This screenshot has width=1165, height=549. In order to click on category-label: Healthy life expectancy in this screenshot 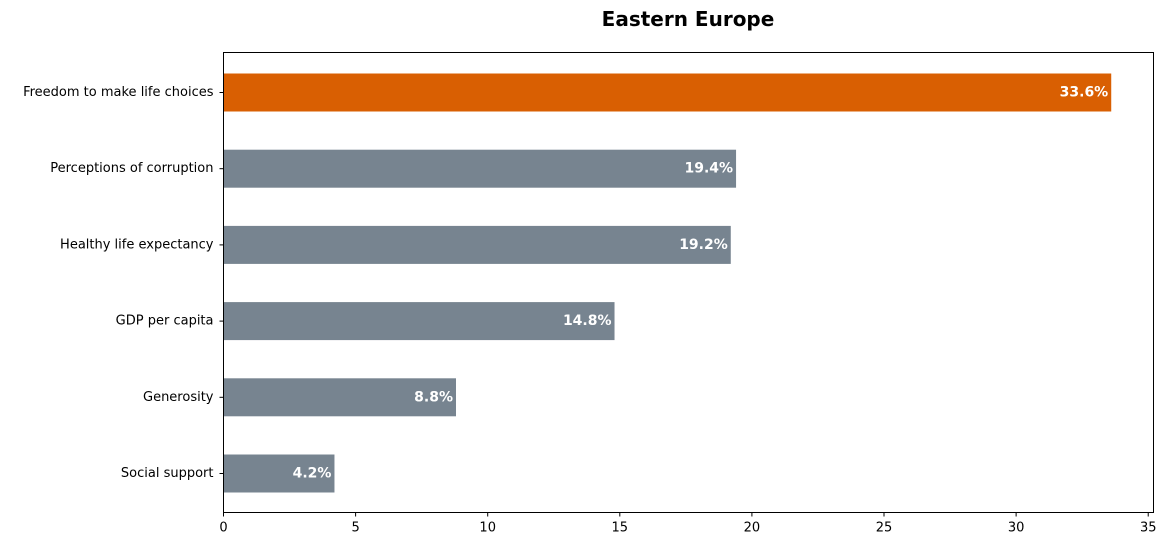, I will do `click(137, 244)`.